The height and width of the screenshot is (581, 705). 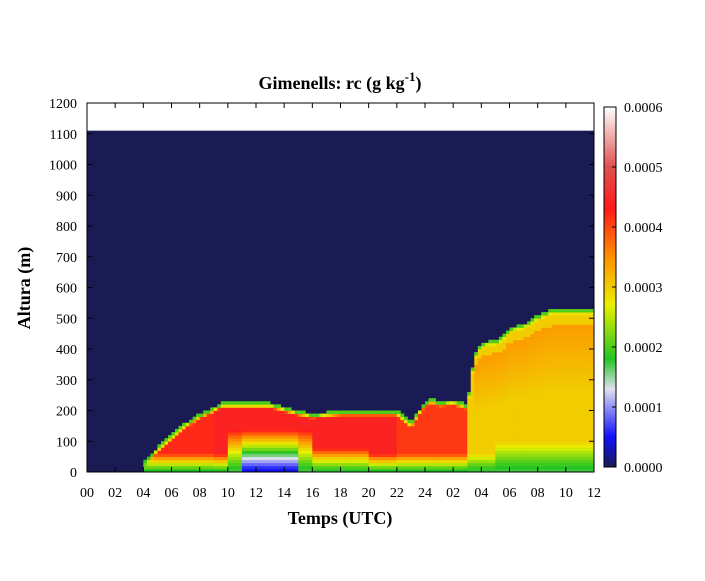 What do you see at coordinates (493, 461) in the screenshot?
I see `heatmap-cell-2059` at bounding box center [493, 461].